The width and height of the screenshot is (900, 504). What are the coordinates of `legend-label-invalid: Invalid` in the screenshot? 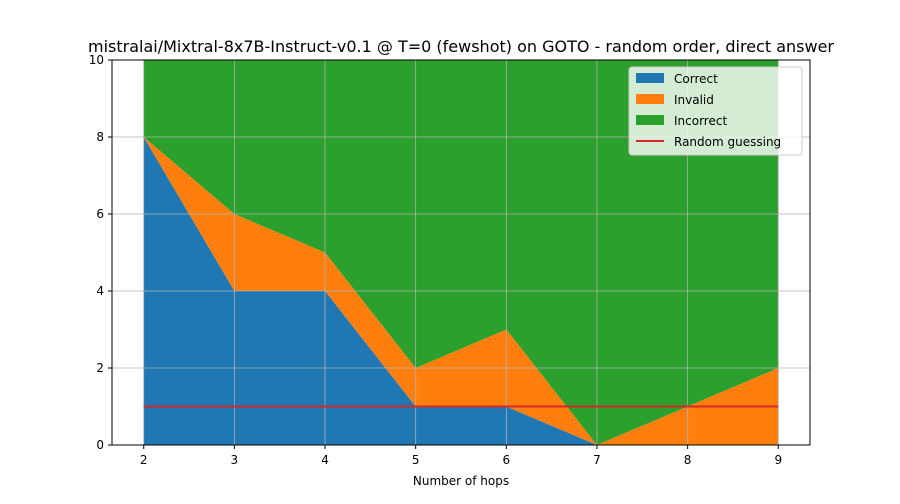 It's located at (694, 100).